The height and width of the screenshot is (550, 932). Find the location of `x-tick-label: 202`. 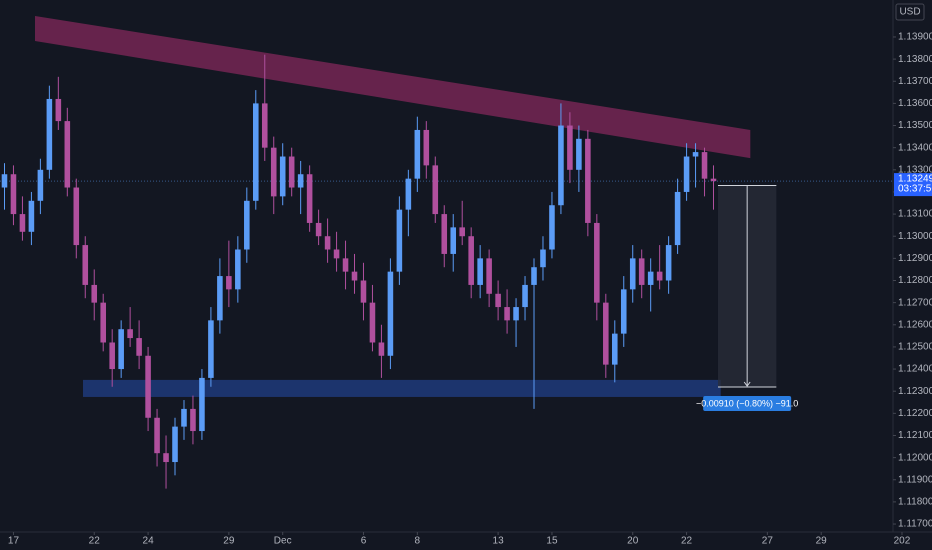

x-tick-label: 202 is located at coordinates (902, 541).